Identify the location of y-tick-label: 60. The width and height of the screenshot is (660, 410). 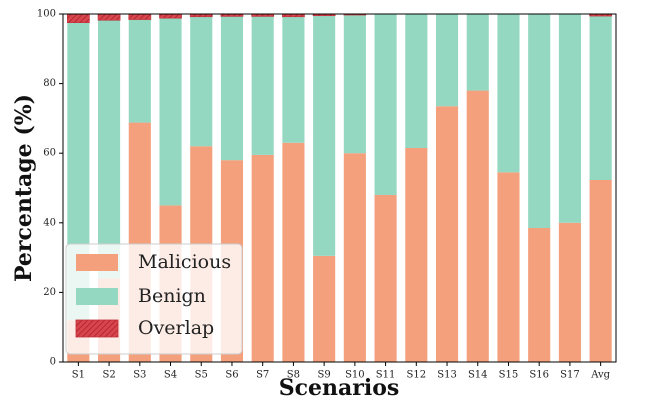
(49, 153).